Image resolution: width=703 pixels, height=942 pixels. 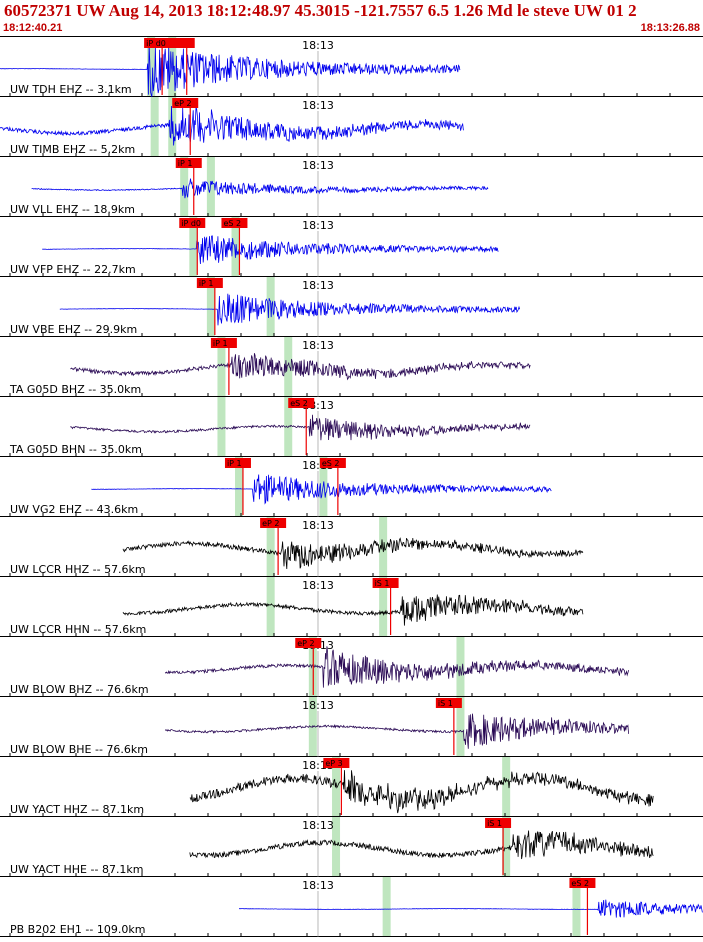 What do you see at coordinates (74, 509) in the screenshot?
I see `station-label: UW VG2 EHZ -- 43.6km` at bounding box center [74, 509].